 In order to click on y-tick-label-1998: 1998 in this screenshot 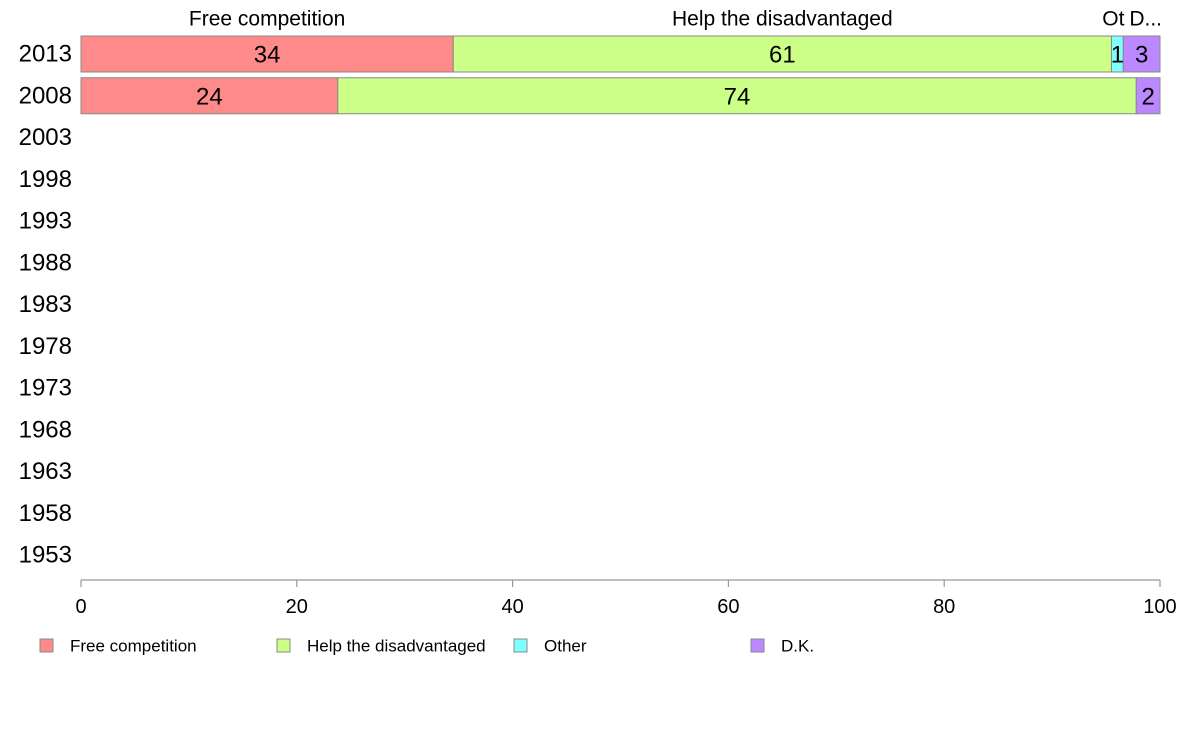, I will do `click(45, 179)`.